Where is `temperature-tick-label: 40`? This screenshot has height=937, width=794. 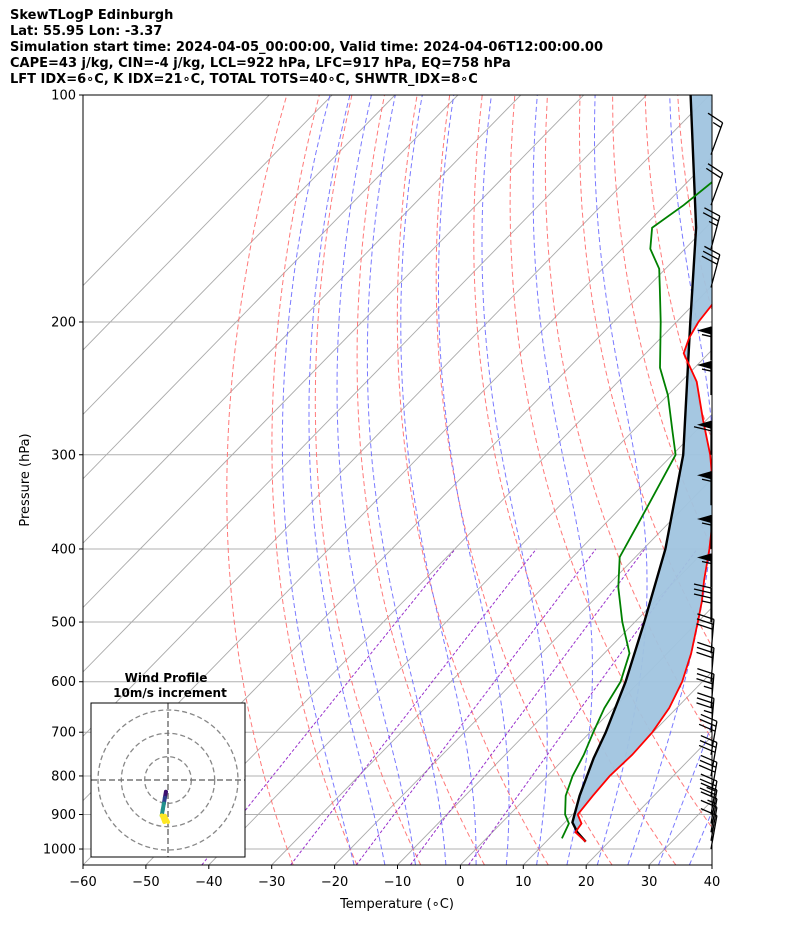
temperature-tick-label: 40 is located at coordinates (712, 882).